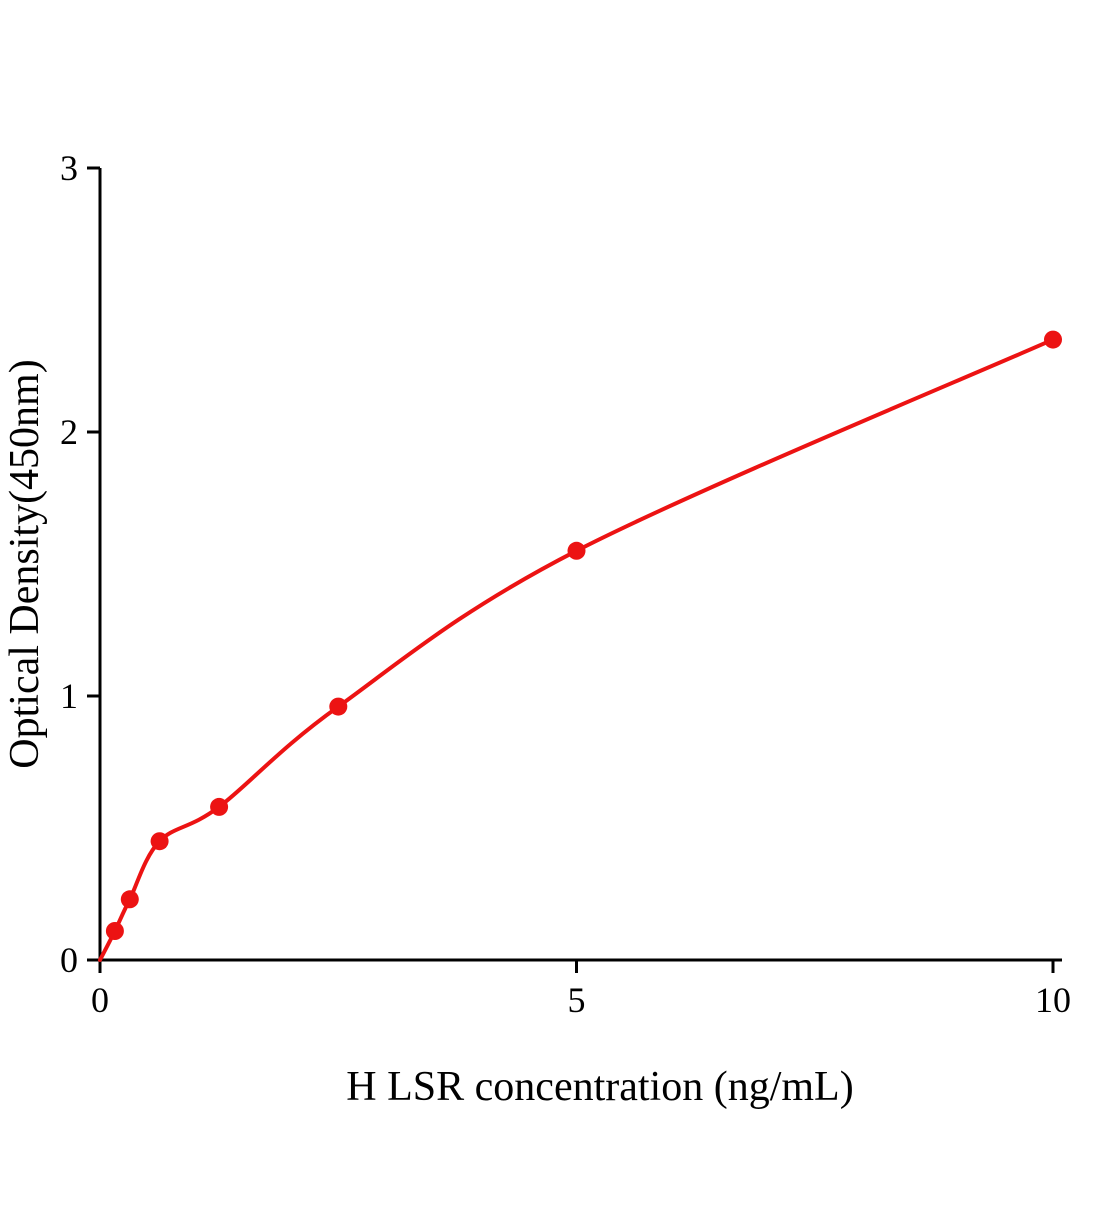 This screenshot has height=1205, width=1104. I want to click on y-axis-ticks: 0 1 2 3, so click(80, 564).